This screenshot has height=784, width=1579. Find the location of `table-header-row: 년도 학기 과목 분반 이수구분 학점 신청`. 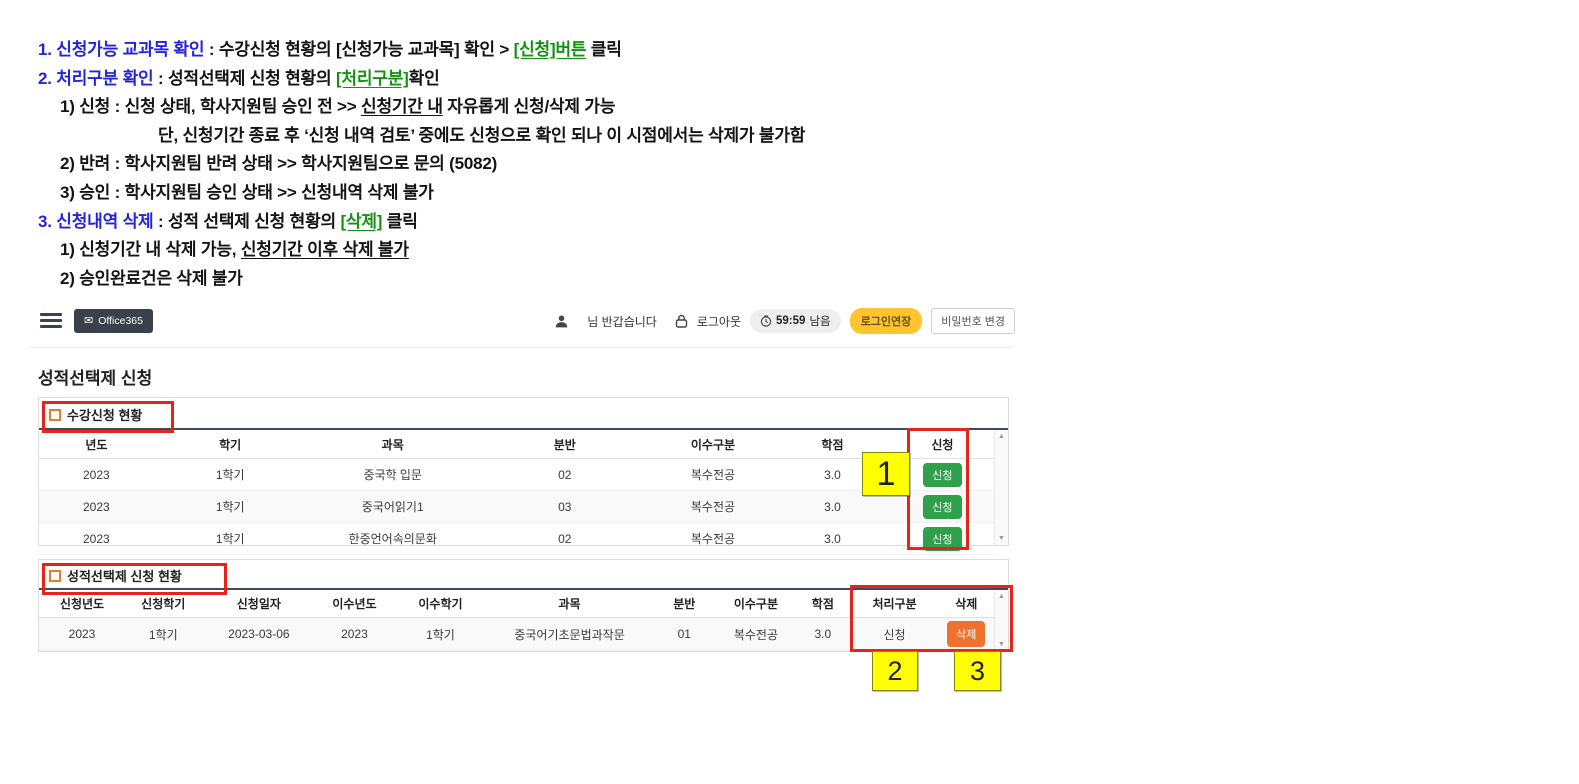

table-header-row: 년도 학기 과목 분반 이수구분 학점 신청 is located at coordinates (517, 444).